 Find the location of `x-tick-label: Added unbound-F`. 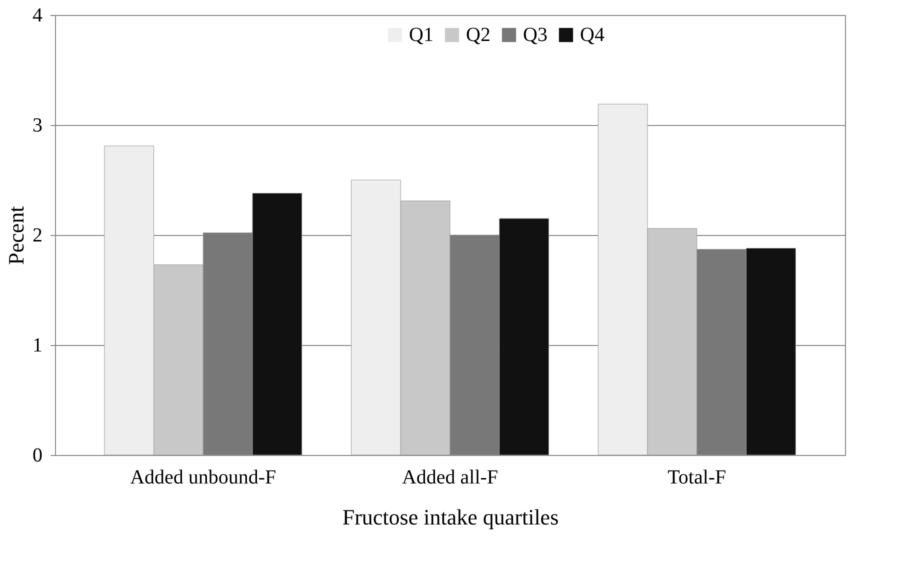

x-tick-label: Added unbound-F is located at coordinates (203, 477).